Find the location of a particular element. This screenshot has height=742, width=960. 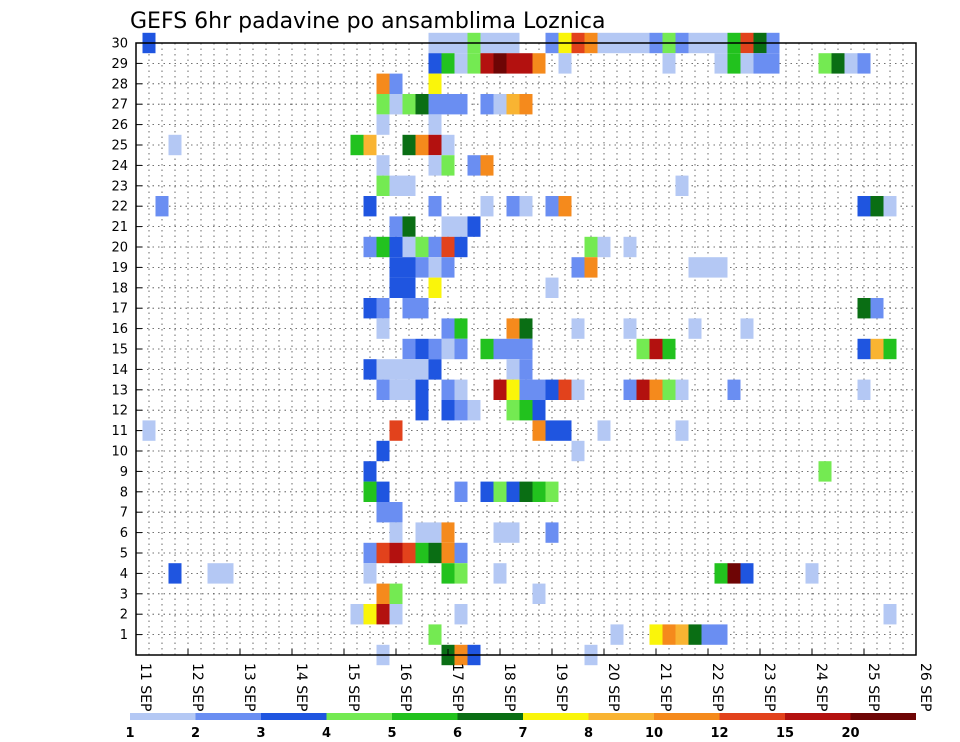

y-tick-label: 12 is located at coordinates (119, 411).